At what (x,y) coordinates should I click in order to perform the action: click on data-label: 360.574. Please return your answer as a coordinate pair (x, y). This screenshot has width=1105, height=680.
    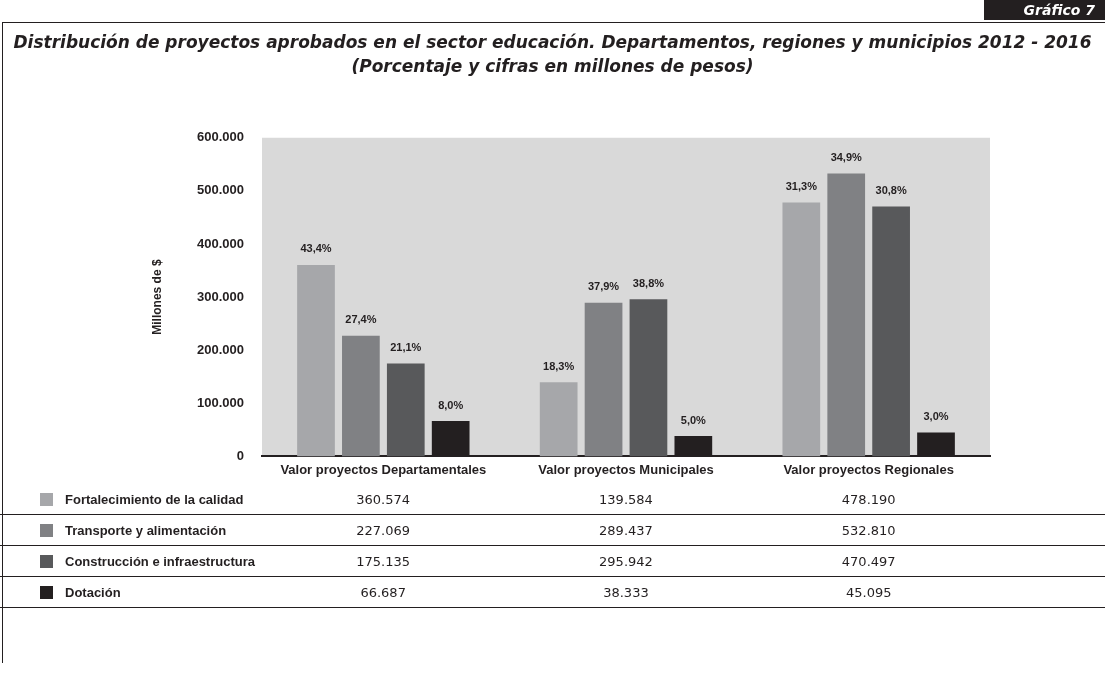
    Looking at the image, I should click on (383, 499).